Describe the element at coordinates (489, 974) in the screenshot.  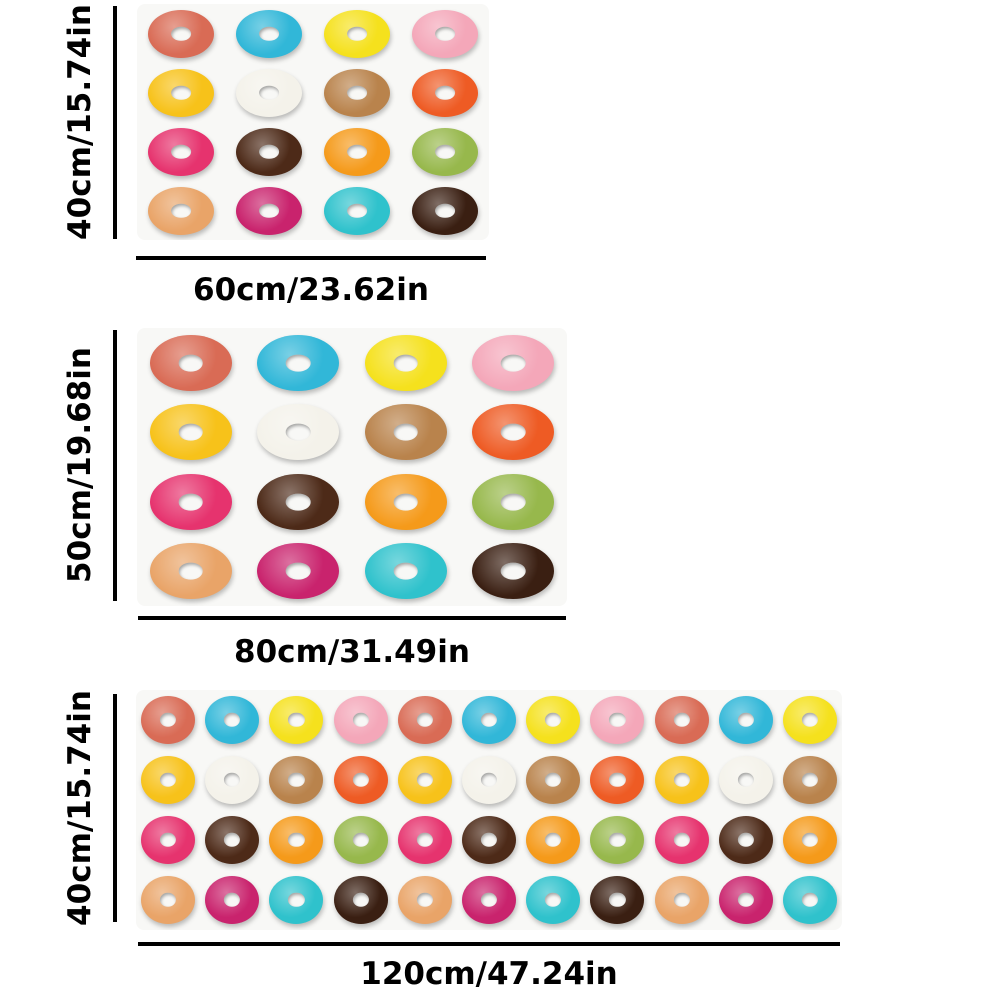
I see `width-label: 120cm/47.24in` at that location.